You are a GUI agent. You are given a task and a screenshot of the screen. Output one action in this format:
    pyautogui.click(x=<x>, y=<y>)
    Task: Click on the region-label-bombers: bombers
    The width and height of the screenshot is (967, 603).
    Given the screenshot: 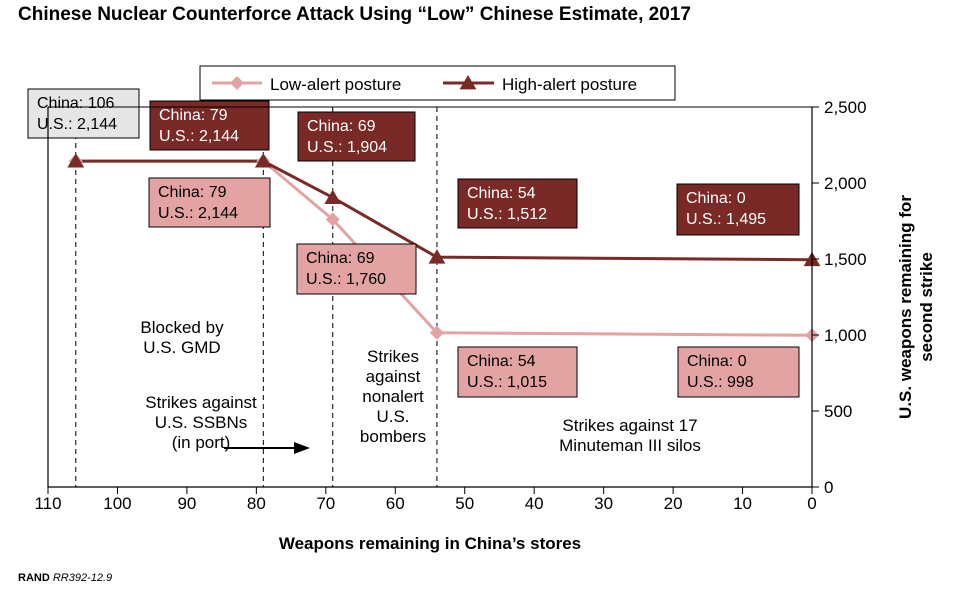 What is the action you would take?
    pyautogui.click(x=393, y=436)
    